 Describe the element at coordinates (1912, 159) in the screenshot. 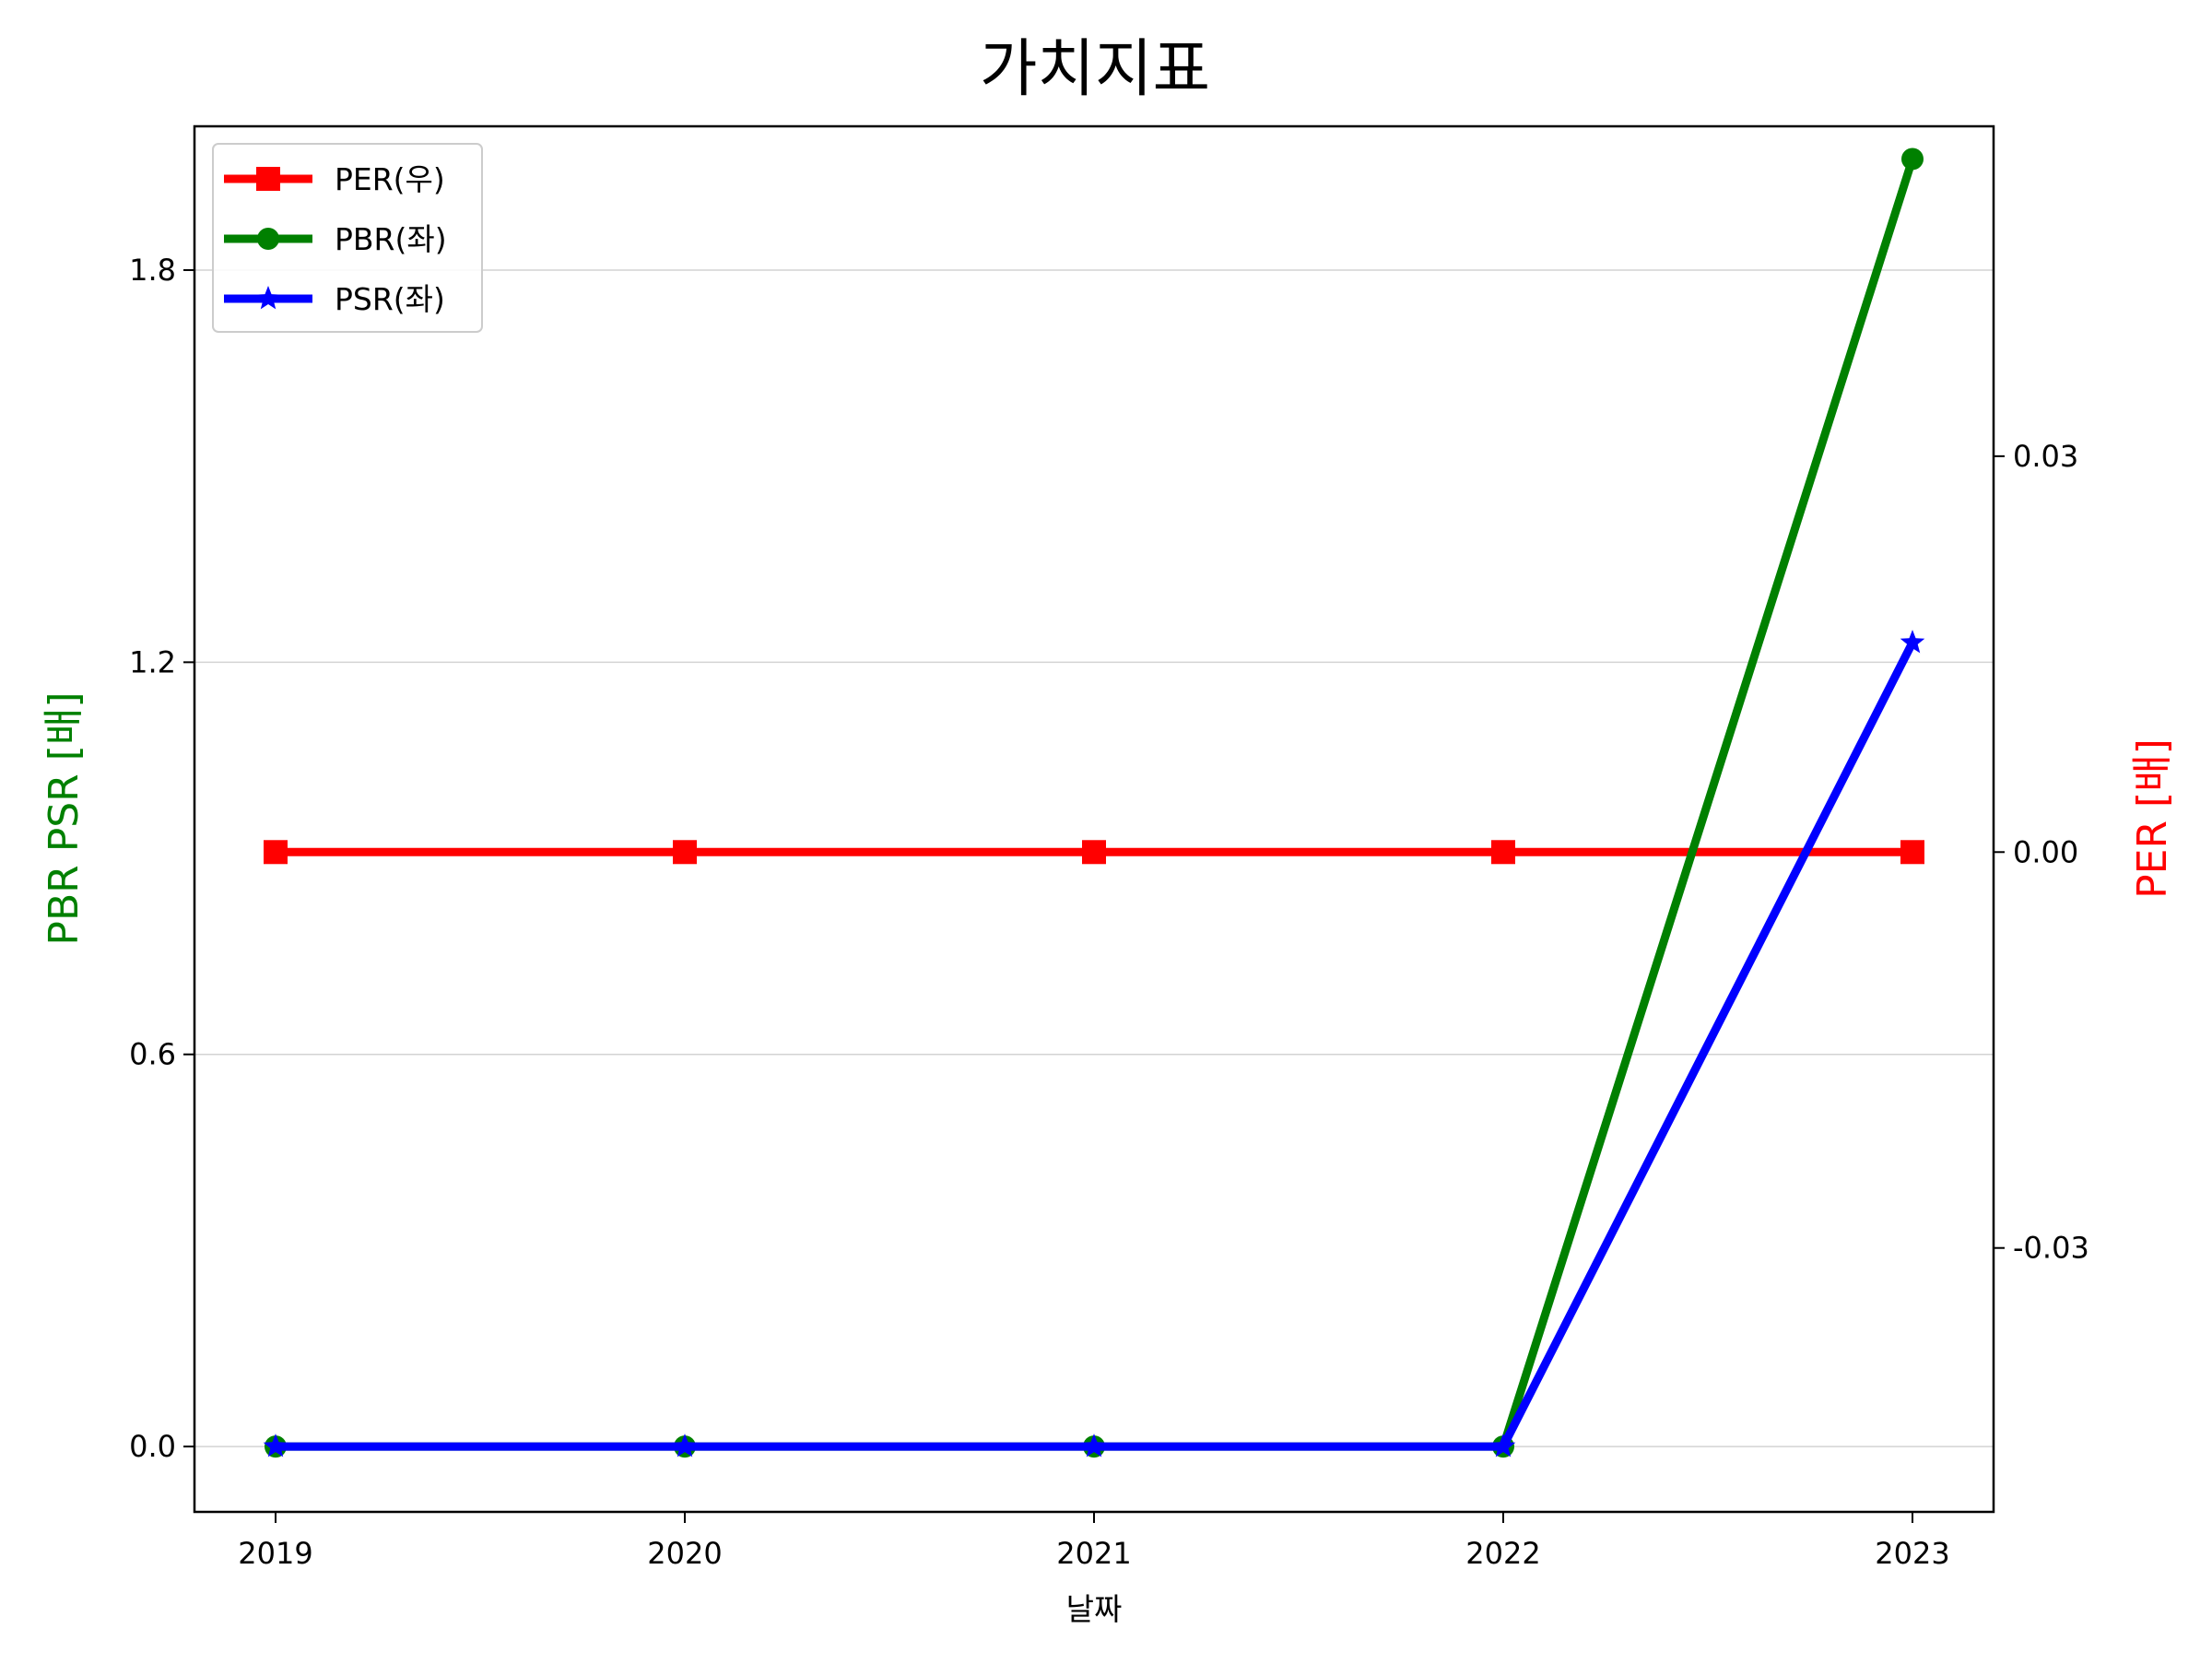

I see `data-point-pbr` at that location.